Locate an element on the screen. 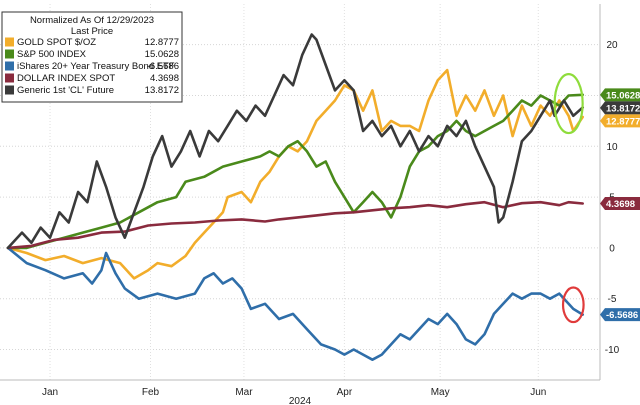  highlight-circles is located at coordinates (569, 198).